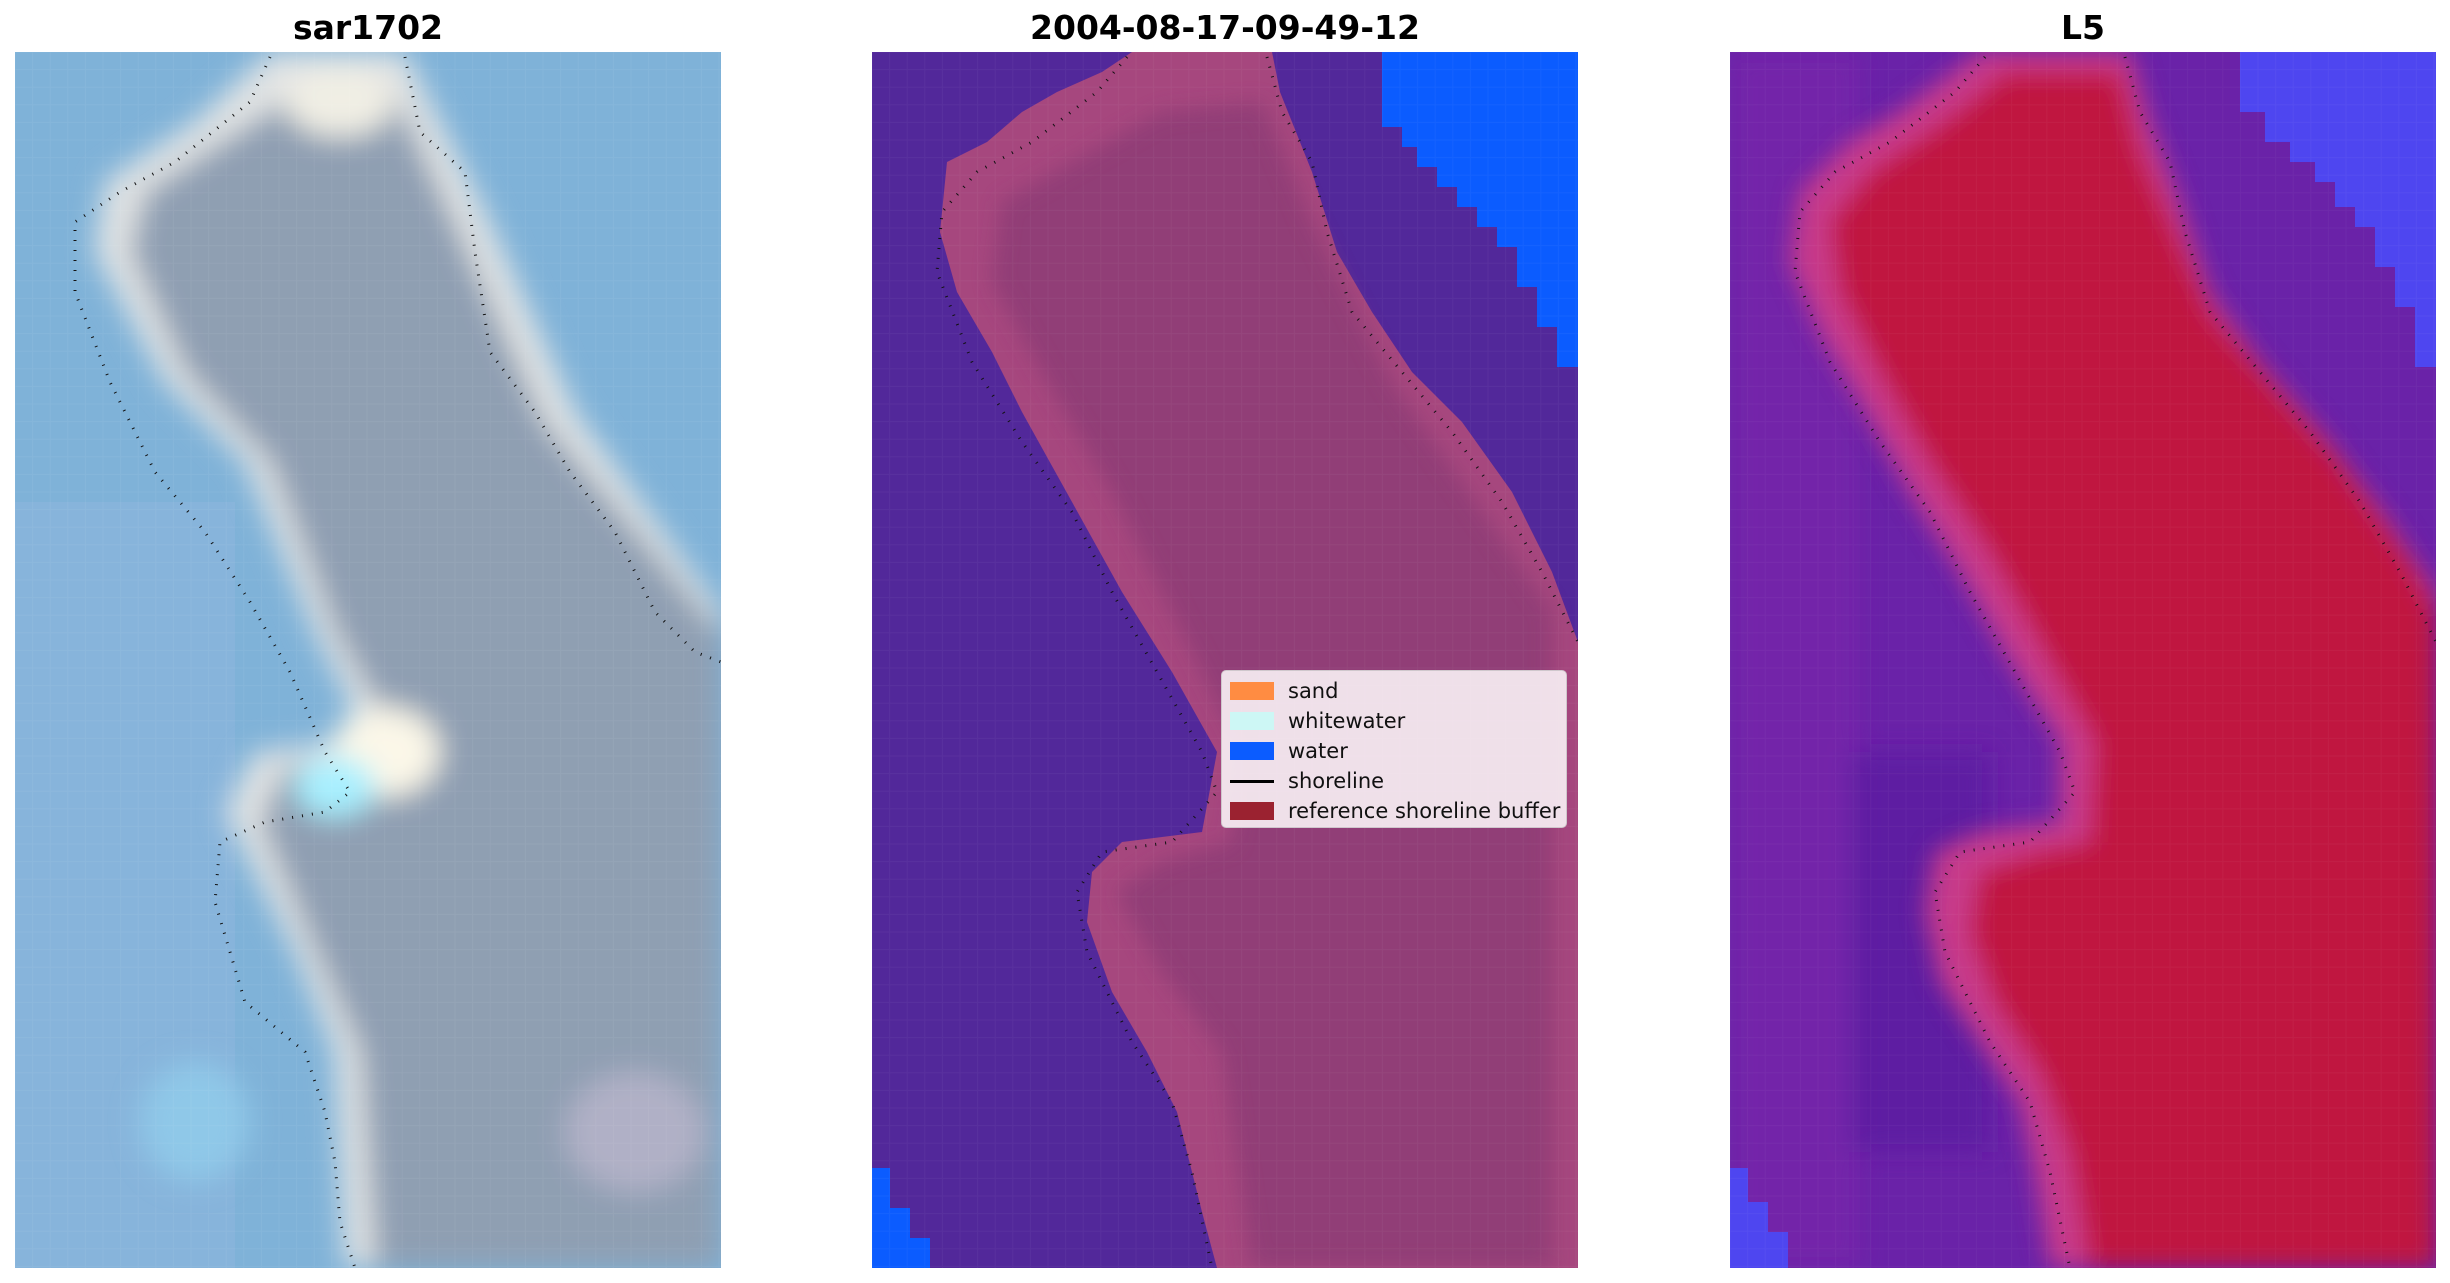 The image size is (2450, 1283). What do you see at coordinates (1252, 691) in the screenshot?
I see `sand-swatch-icon` at bounding box center [1252, 691].